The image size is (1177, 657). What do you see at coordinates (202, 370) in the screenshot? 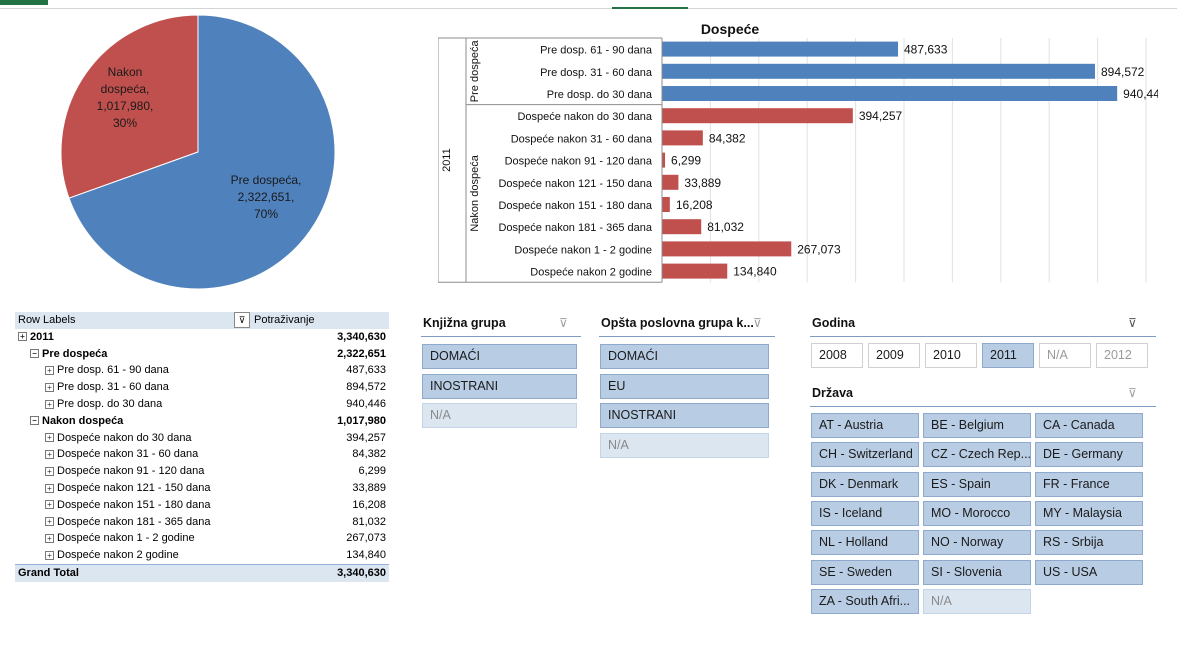
I see `pivot-row: + Pre dosp. 61 - 90 dana 487,633` at bounding box center [202, 370].